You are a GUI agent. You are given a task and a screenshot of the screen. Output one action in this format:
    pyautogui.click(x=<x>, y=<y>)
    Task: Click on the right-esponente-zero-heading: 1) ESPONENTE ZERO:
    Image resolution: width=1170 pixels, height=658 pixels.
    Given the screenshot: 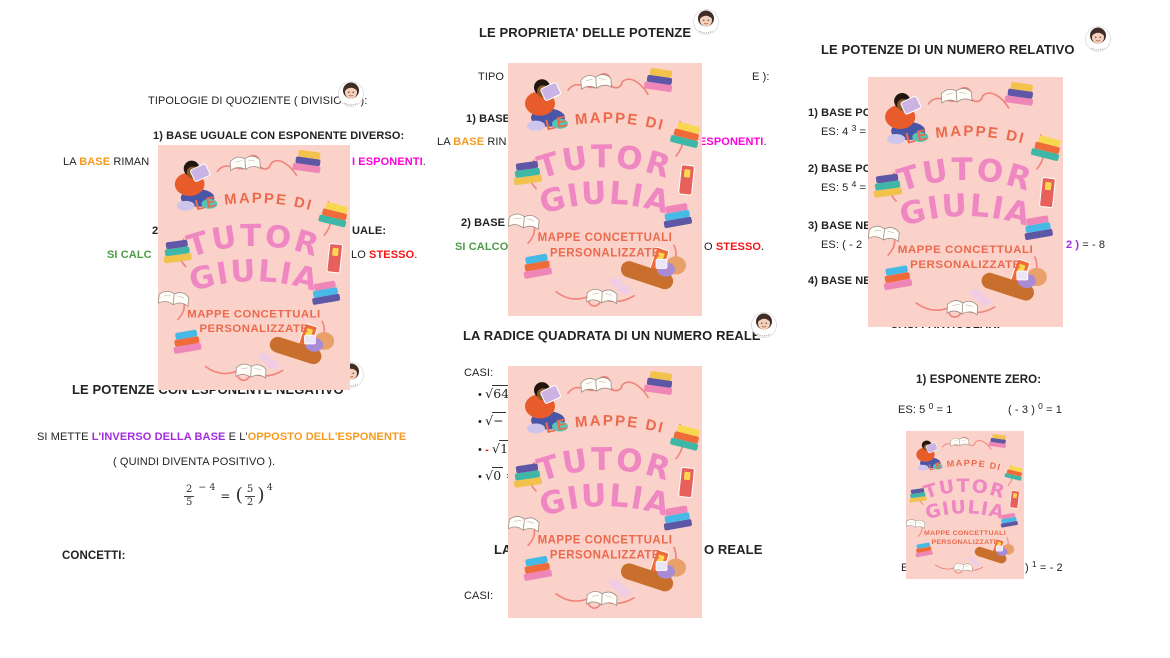 What is the action you would take?
    pyautogui.click(x=979, y=380)
    